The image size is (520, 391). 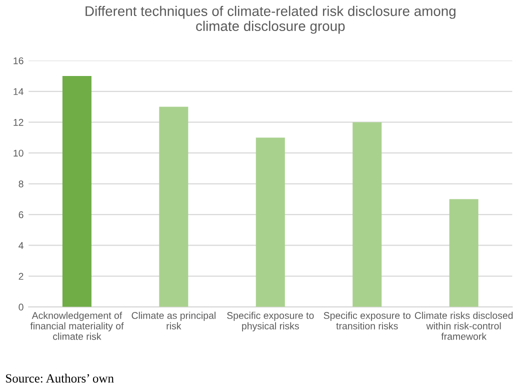 What do you see at coordinates (271, 20) in the screenshot?
I see `chart-title: Different techniques of climate-related risk disclosure among climate disclosure group` at bounding box center [271, 20].